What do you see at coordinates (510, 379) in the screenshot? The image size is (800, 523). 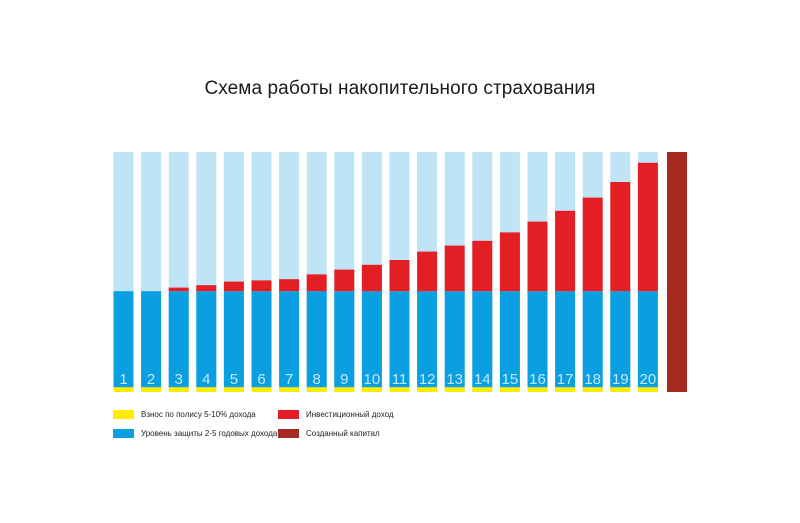 I see `year-label-15: 15` at bounding box center [510, 379].